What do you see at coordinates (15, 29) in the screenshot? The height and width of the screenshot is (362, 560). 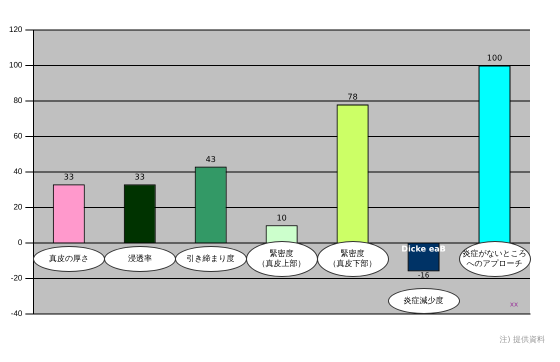 I see `y-tick-label: 120` at bounding box center [15, 29].